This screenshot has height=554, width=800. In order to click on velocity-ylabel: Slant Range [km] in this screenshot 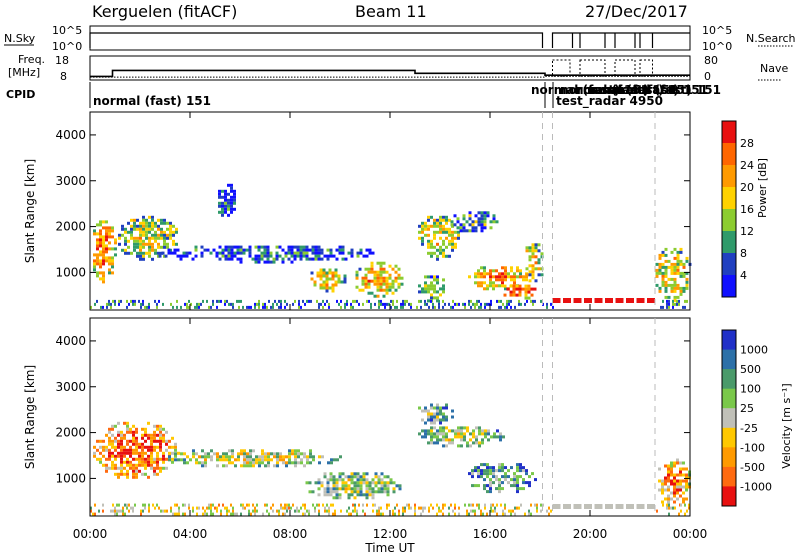, I will do `click(30, 417)`.